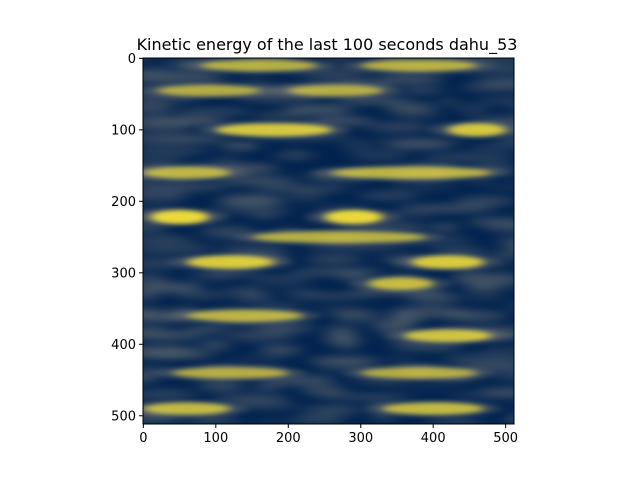 This screenshot has width=640, height=480. What do you see at coordinates (505, 438) in the screenshot?
I see `x-tick-label: 500` at bounding box center [505, 438].